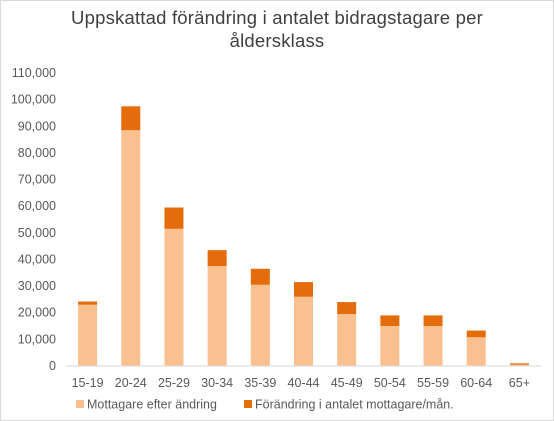 This screenshot has height=421, width=554. What do you see at coordinates (37, 339) in the screenshot?
I see `y-tick-label: 10,000` at bounding box center [37, 339].